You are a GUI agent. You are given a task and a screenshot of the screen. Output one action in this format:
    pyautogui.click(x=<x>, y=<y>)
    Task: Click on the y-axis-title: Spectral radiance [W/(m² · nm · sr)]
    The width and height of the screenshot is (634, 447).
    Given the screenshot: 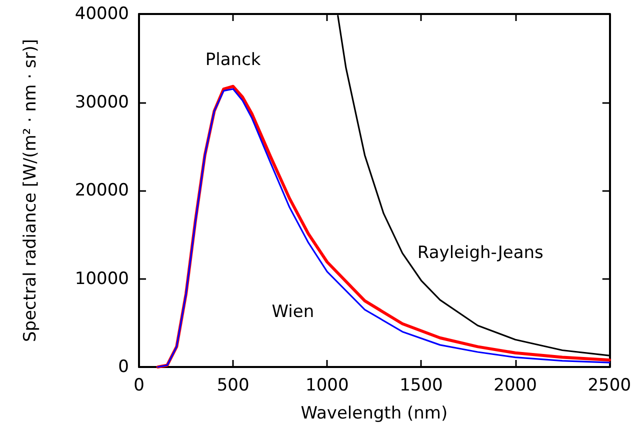 What is the action you would take?
    pyautogui.click(x=30, y=190)
    